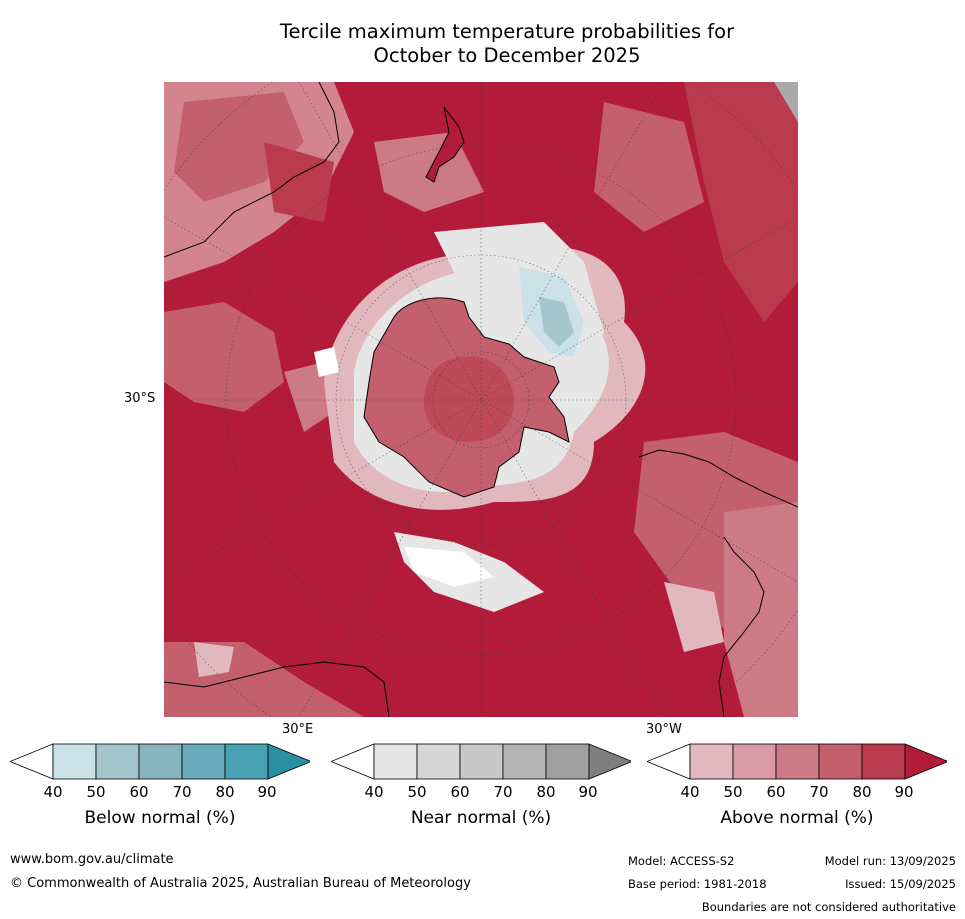 Image resolution: width=965 pixels, height=919 pixels. I want to click on below-tick-70: 70, so click(182, 792).